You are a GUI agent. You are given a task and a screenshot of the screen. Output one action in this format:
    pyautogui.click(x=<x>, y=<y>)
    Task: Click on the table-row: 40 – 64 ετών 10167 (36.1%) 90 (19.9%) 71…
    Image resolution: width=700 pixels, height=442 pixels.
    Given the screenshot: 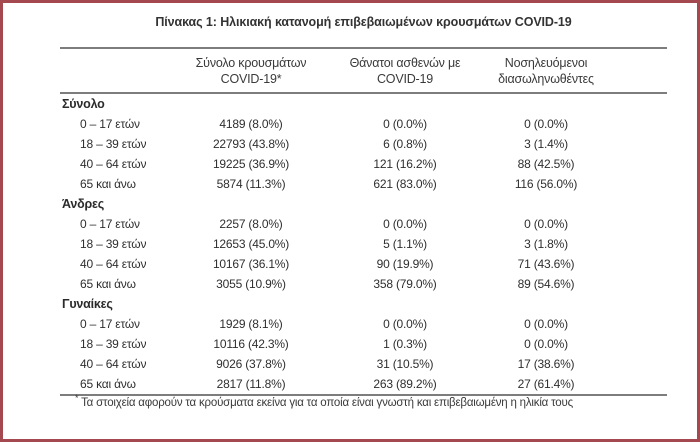 What is the action you would take?
    pyautogui.click(x=363, y=264)
    